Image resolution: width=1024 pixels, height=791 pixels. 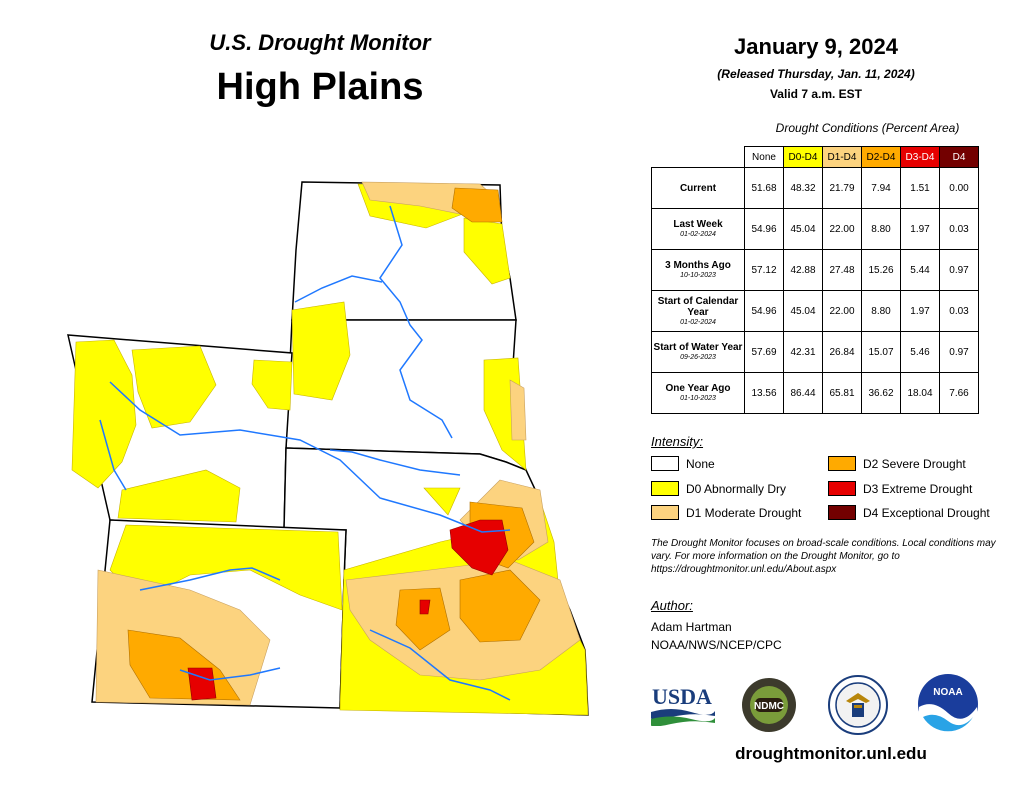 I want to click on row-label: Last Week 01-02-2024, so click(x=698, y=229).